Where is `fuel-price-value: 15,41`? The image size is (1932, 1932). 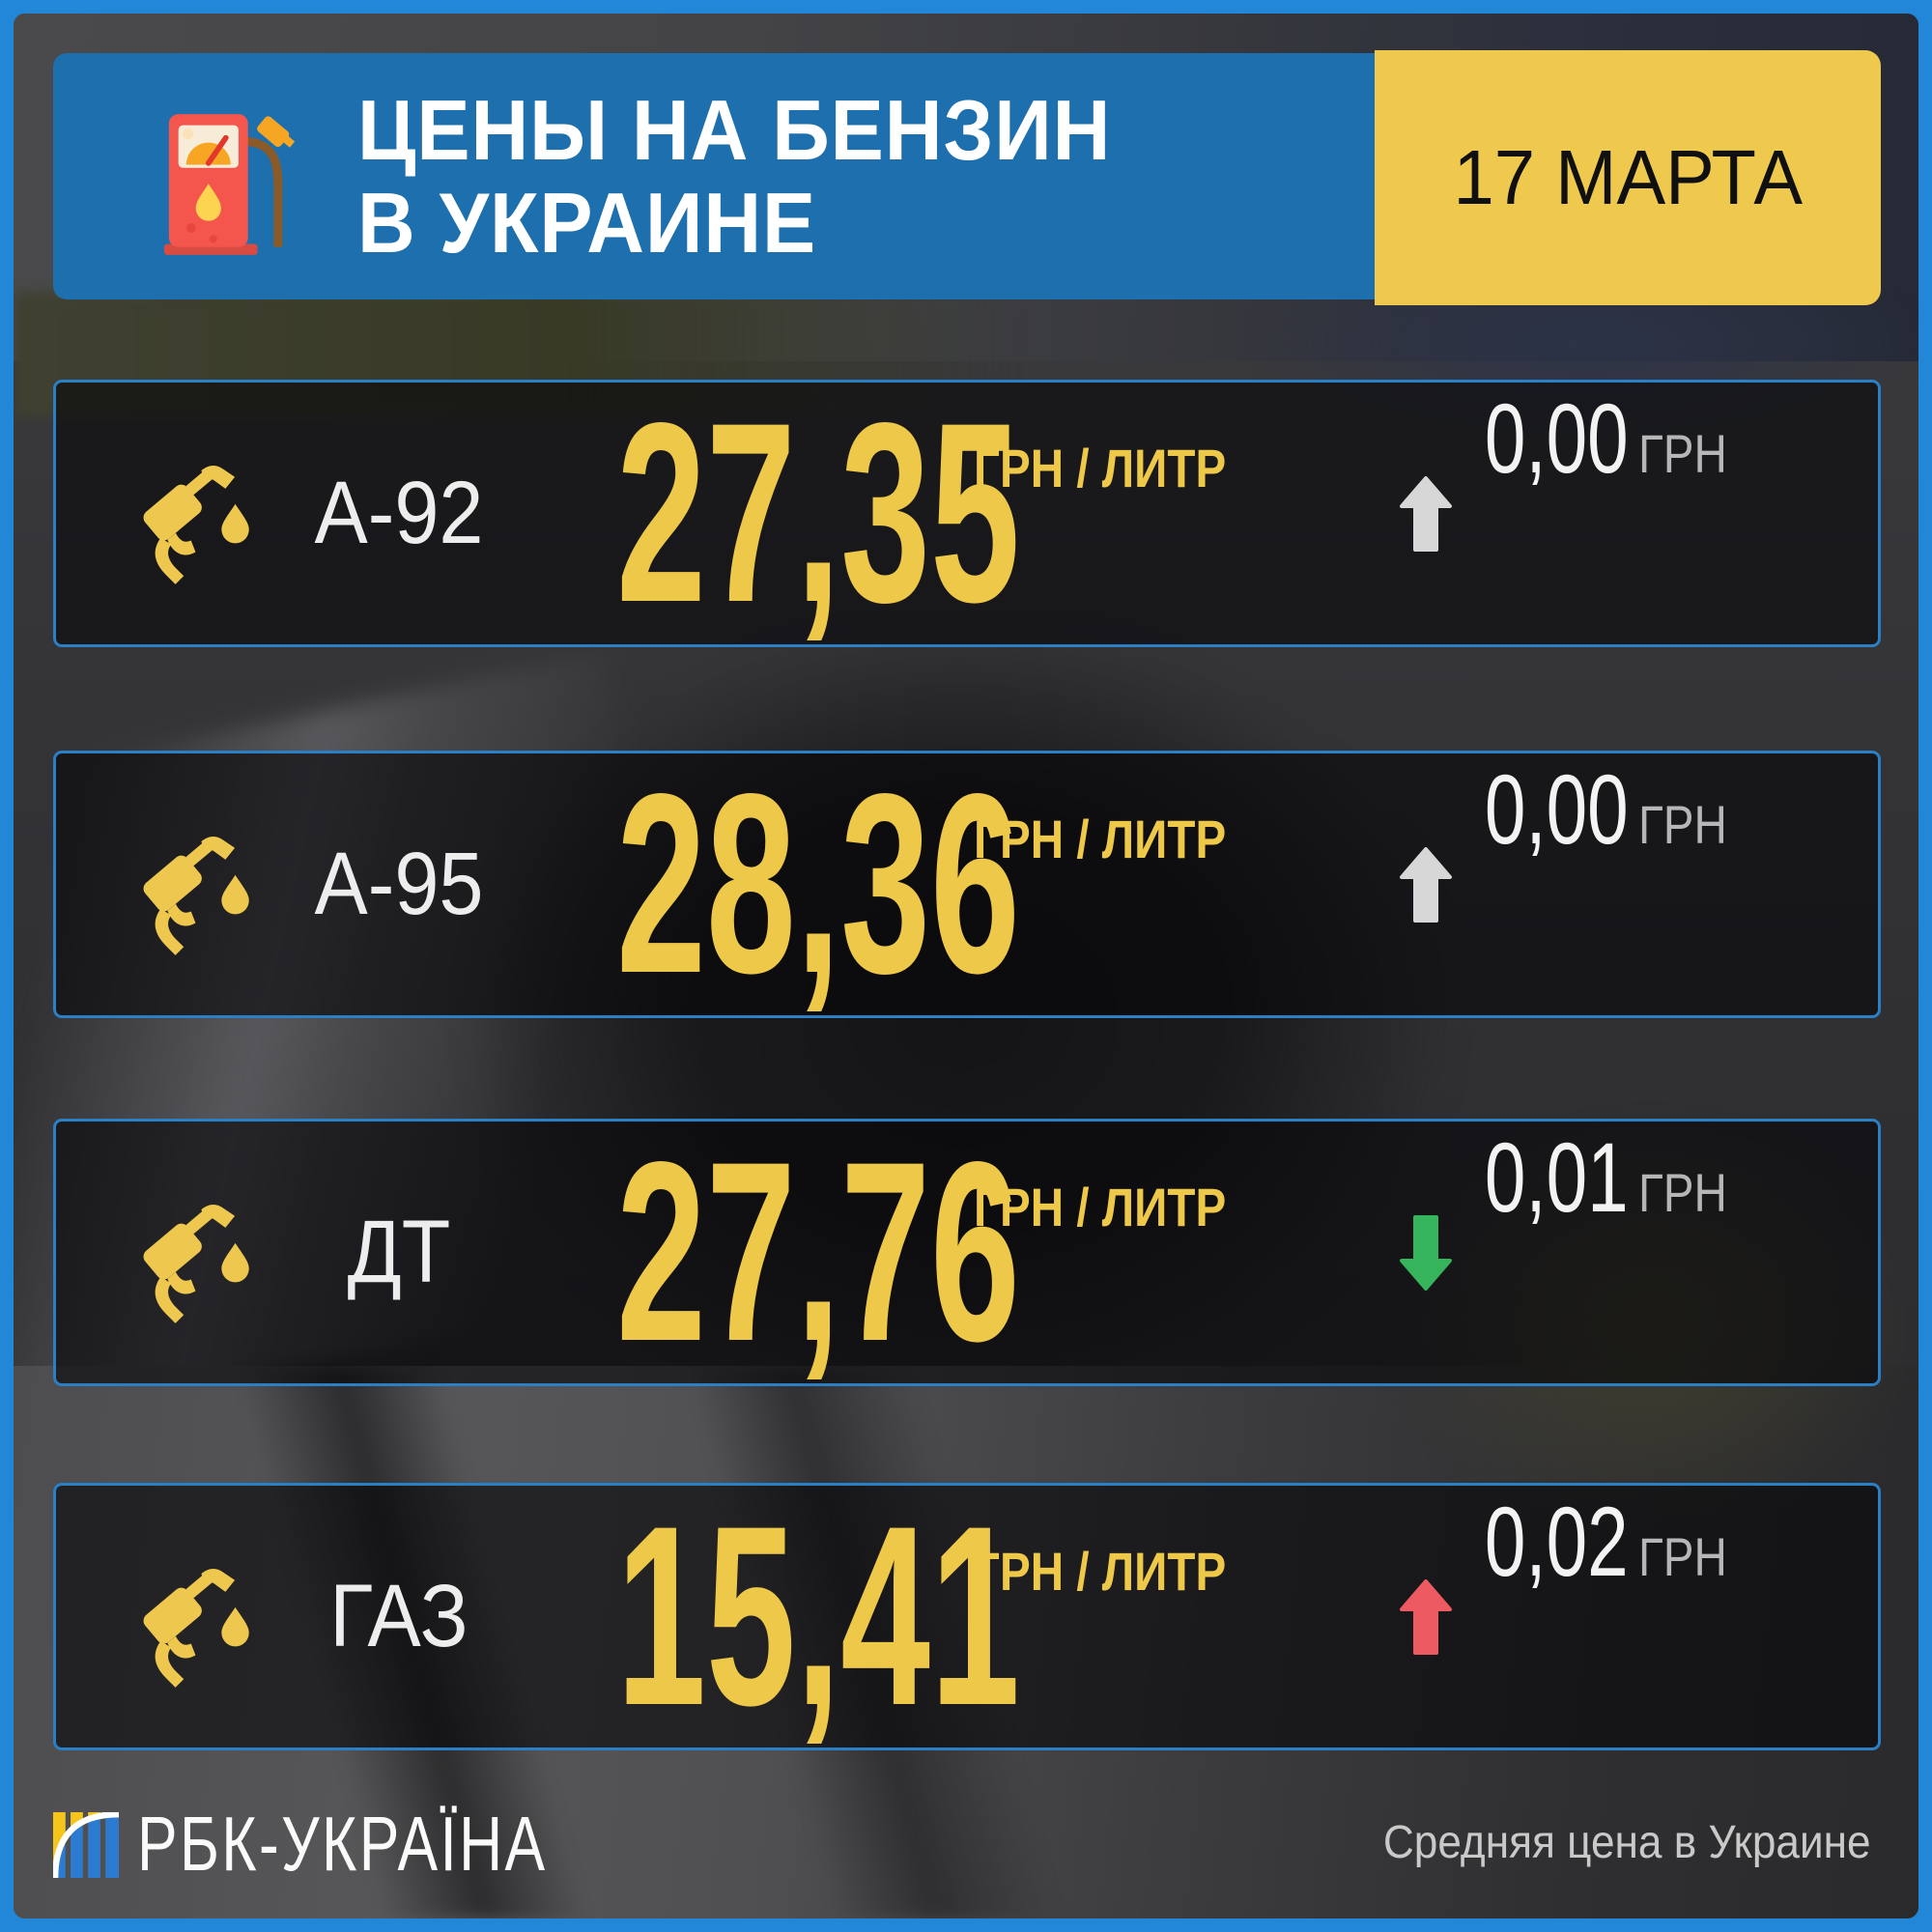
fuel-price-value: 15,41 is located at coordinates (818, 1616).